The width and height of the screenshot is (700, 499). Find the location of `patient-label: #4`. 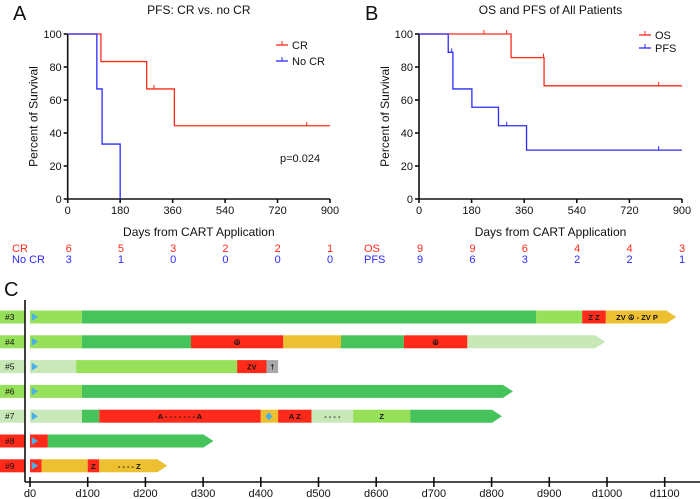

patient-label: #4 is located at coordinates (10, 342).